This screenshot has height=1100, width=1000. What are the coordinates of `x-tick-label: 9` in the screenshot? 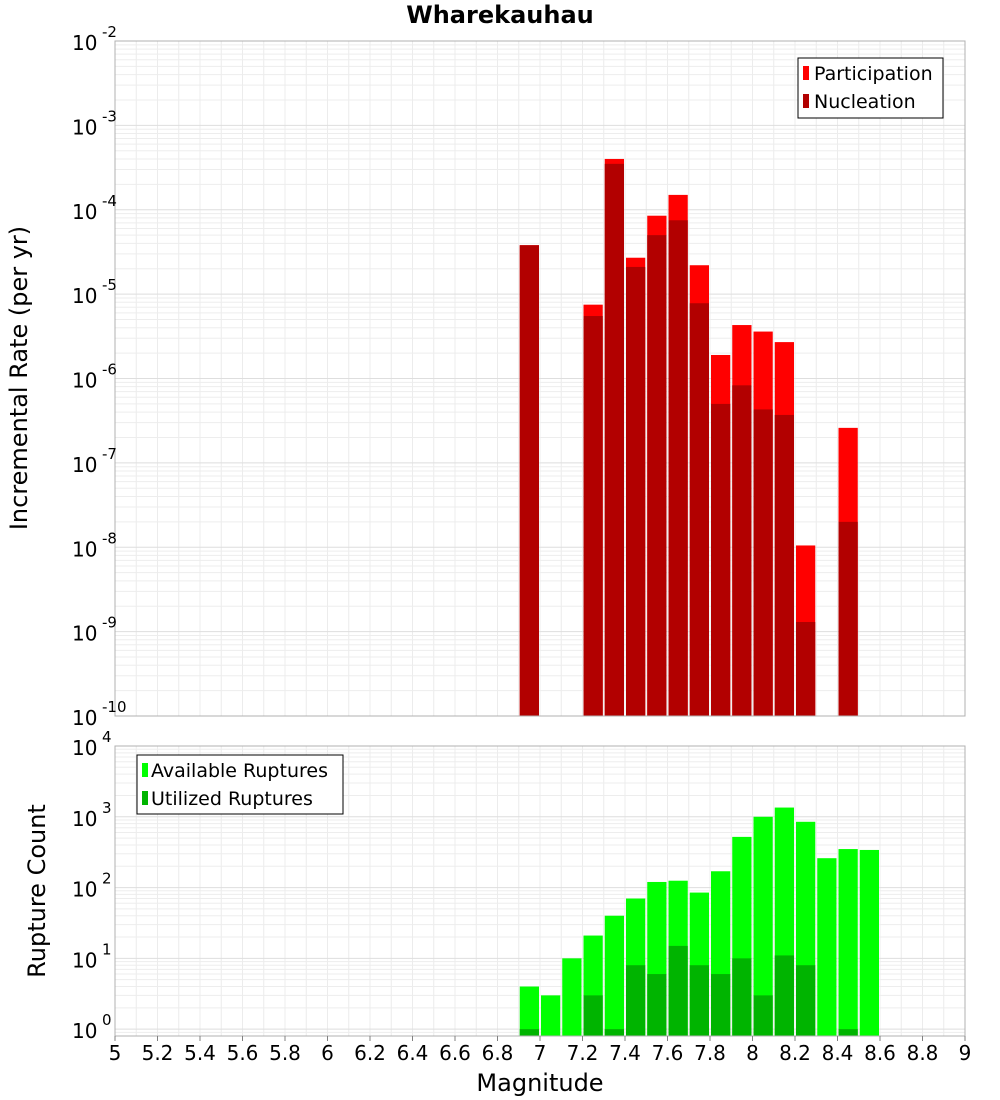 It's located at (965, 1053).